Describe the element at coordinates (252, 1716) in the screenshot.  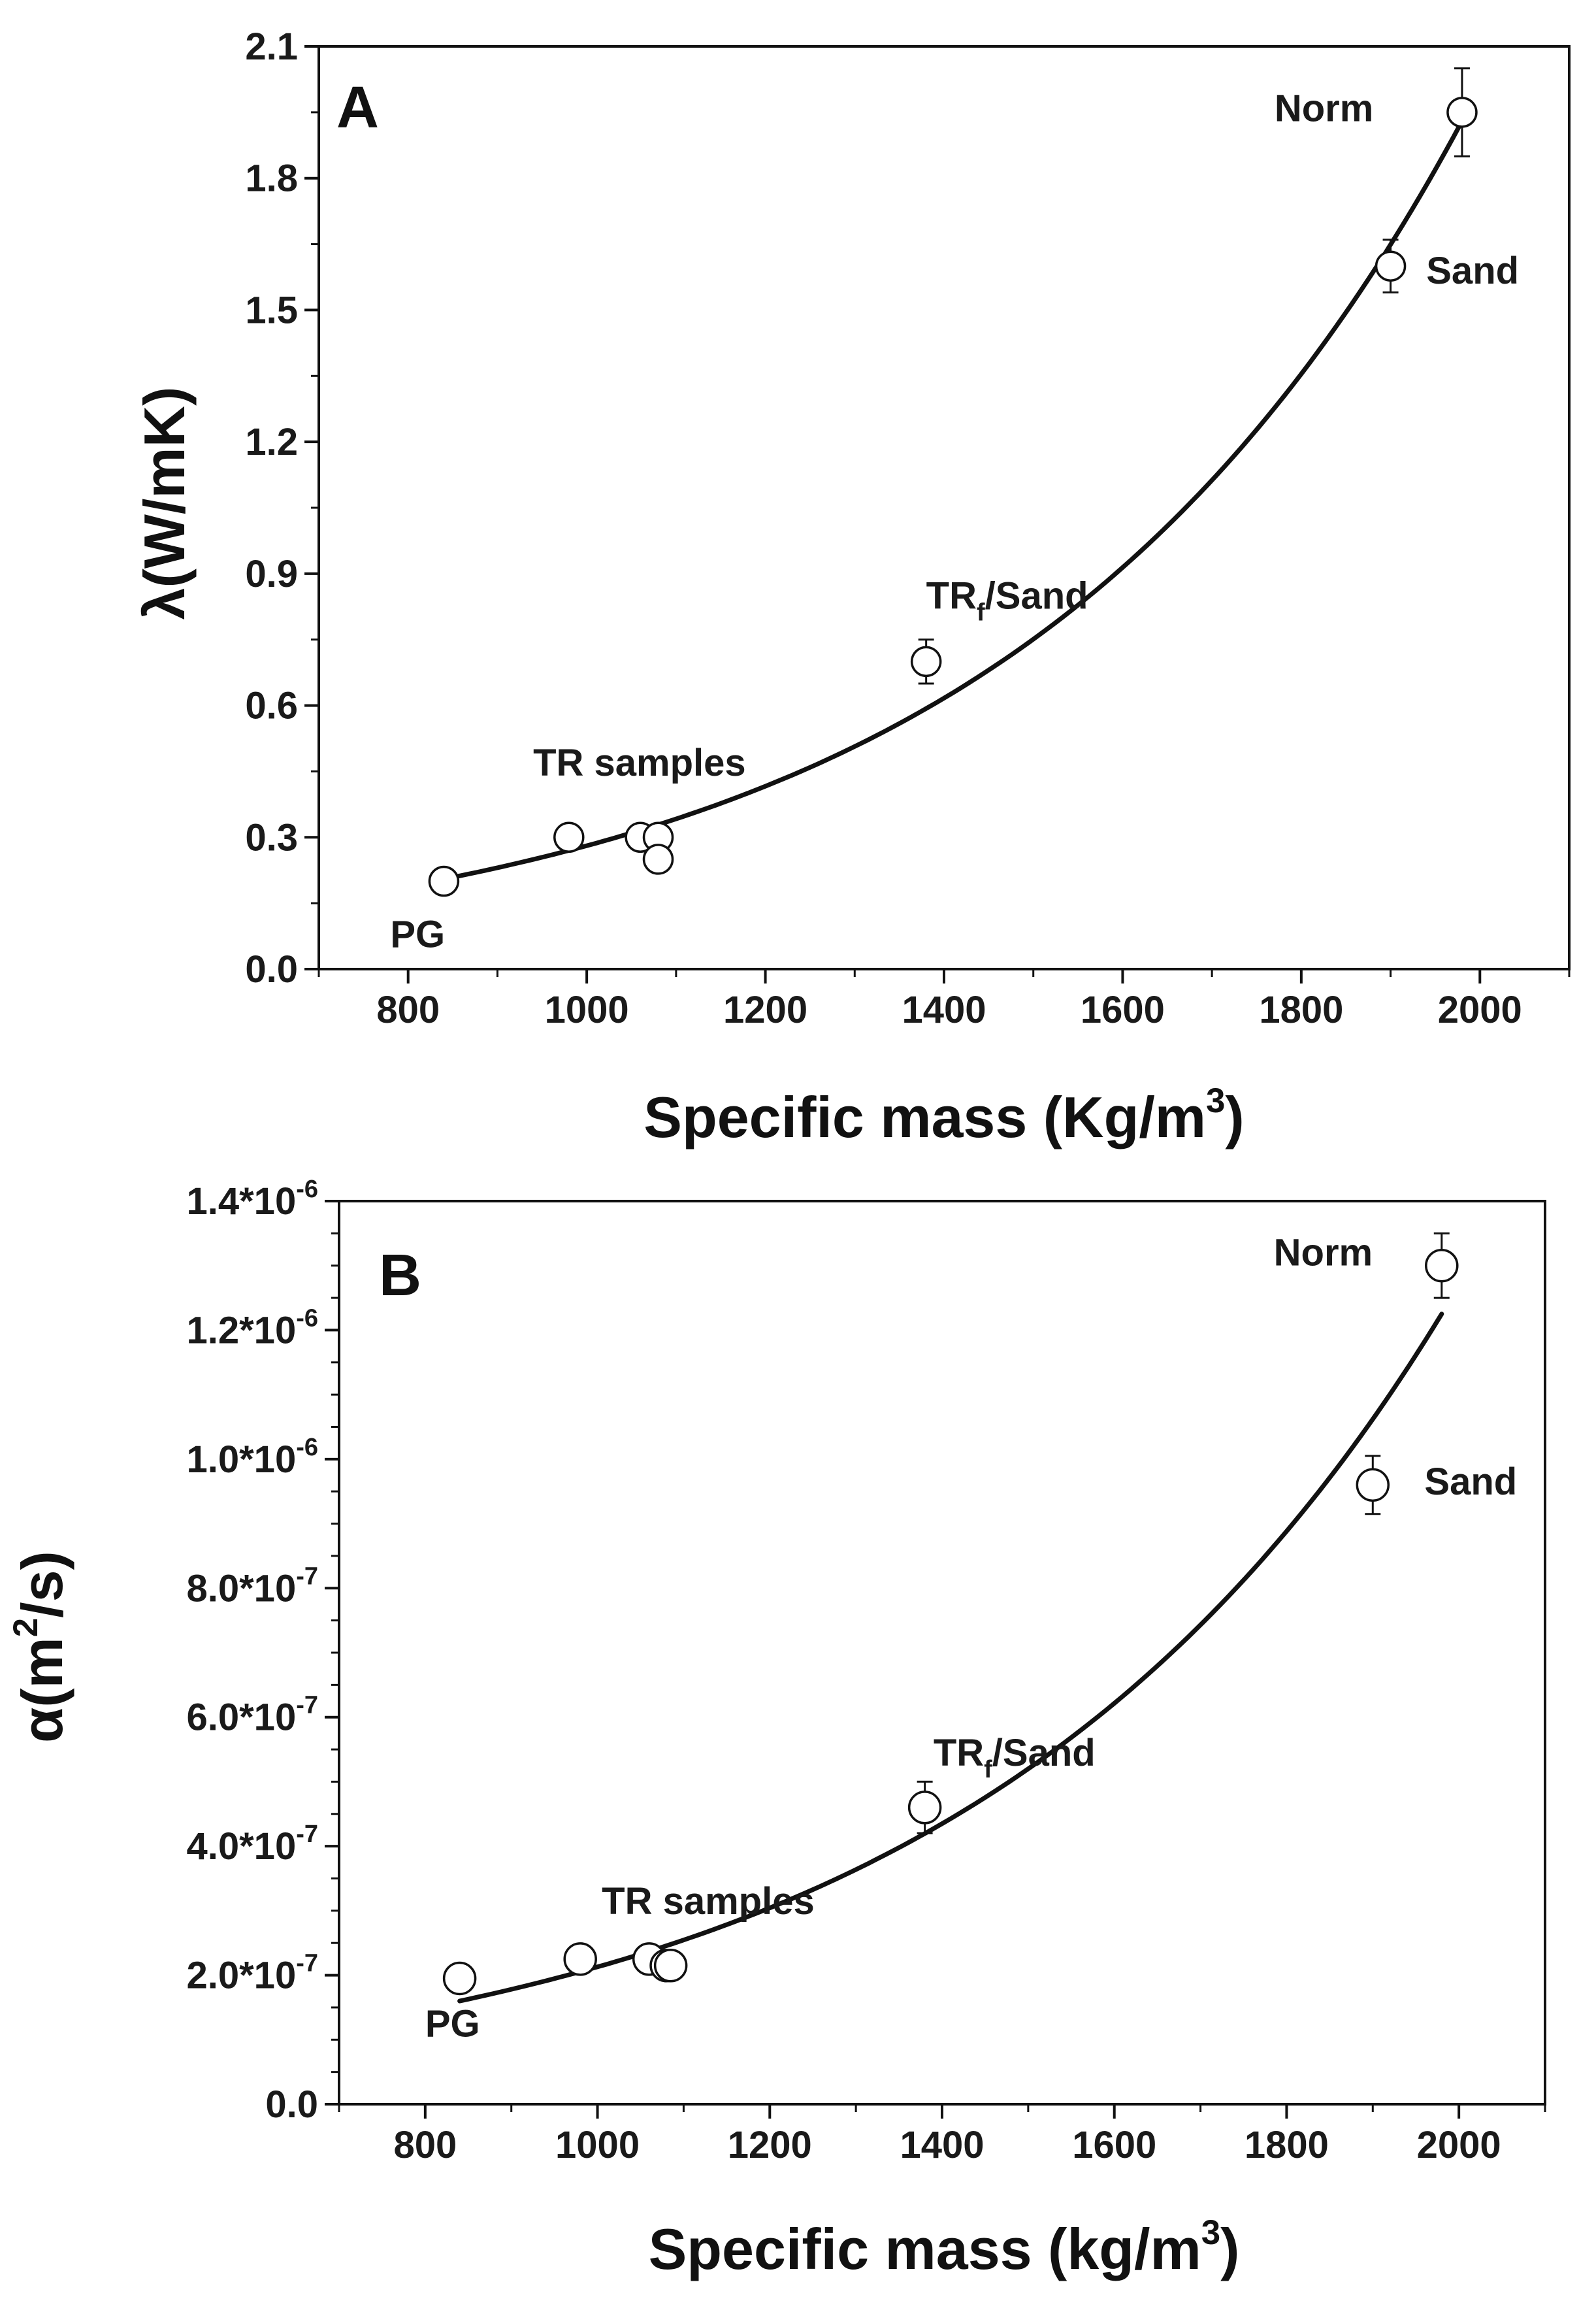
I see `y-tick-label: 6.0*10-7` at that location.